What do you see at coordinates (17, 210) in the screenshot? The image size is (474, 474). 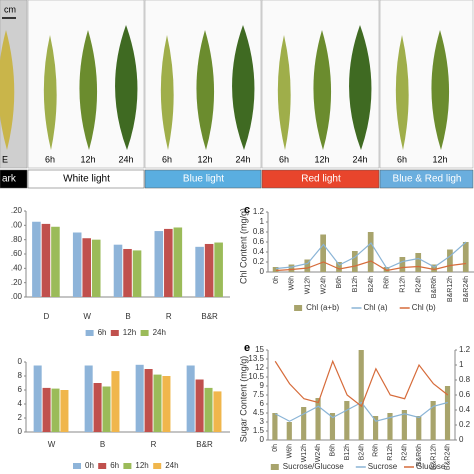 I see `y-tick-label: .20` at bounding box center [17, 210].